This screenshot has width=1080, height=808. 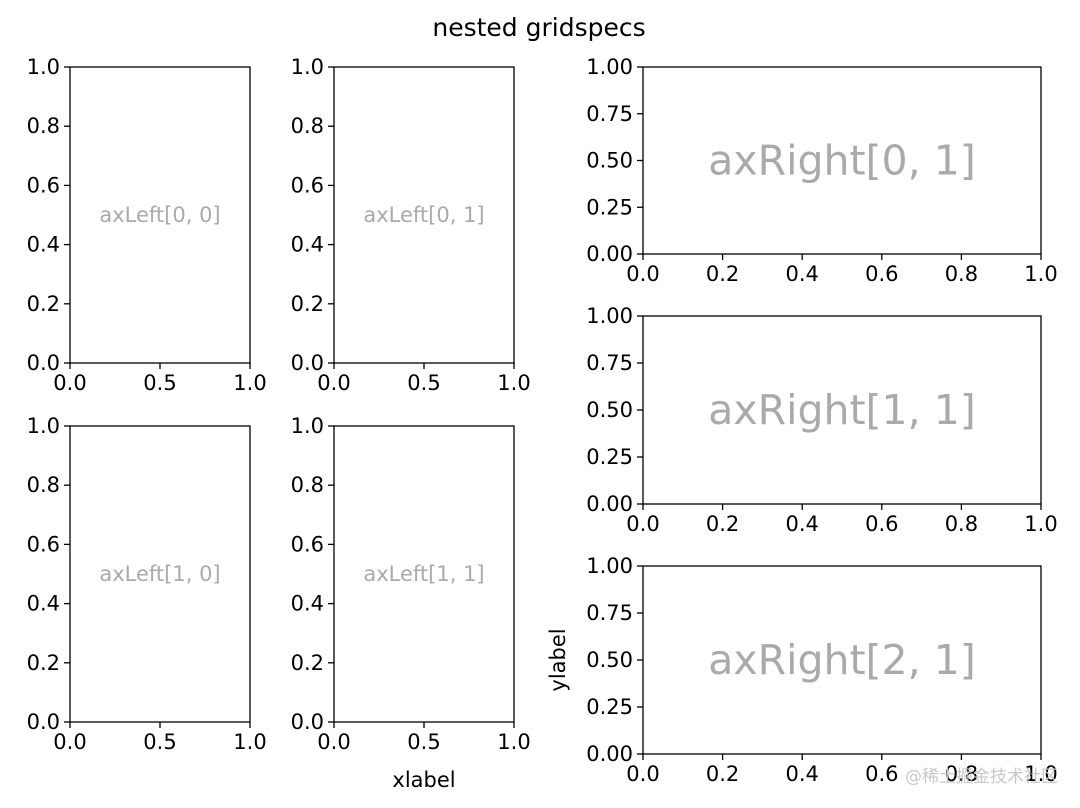 I want to click on axes-annotation: axLeft[1, 1], so click(x=423, y=574).